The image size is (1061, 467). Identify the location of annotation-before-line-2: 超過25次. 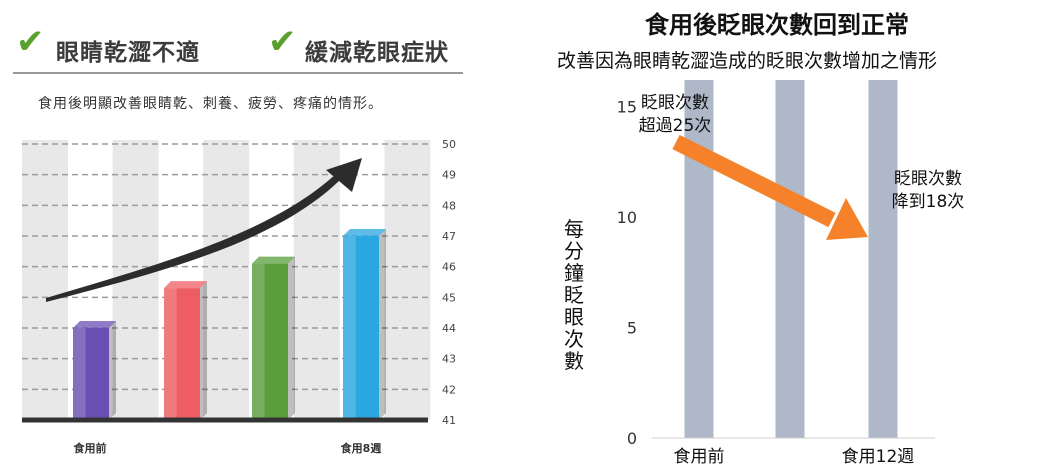
(675, 126).